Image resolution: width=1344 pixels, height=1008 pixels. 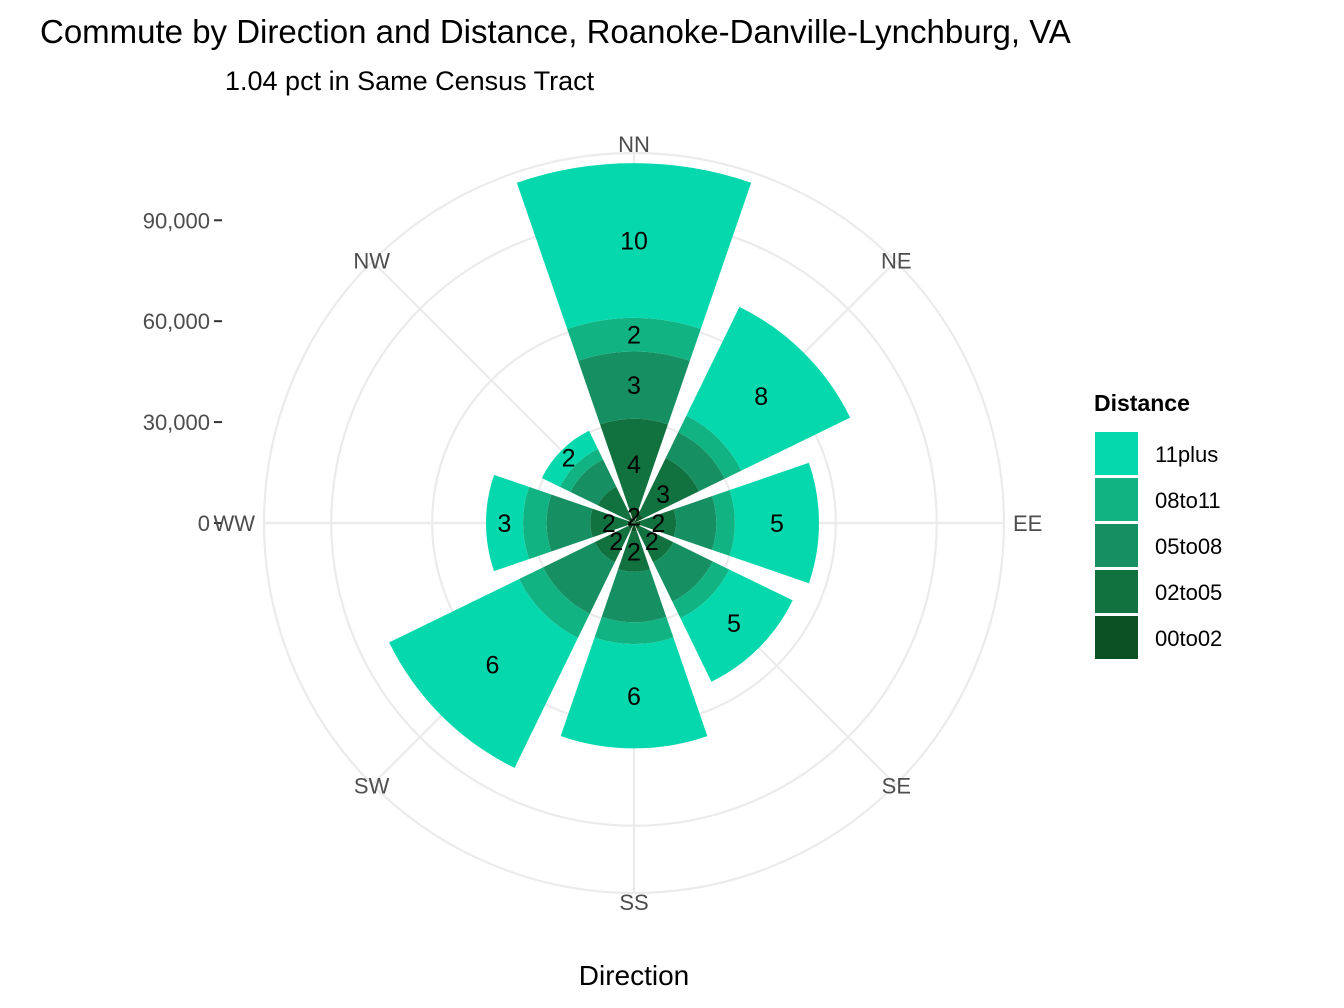 What do you see at coordinates (1116, 545) in the screenshot?
I see `legend-swatch-05to08` at bounding box center [1116, 545].